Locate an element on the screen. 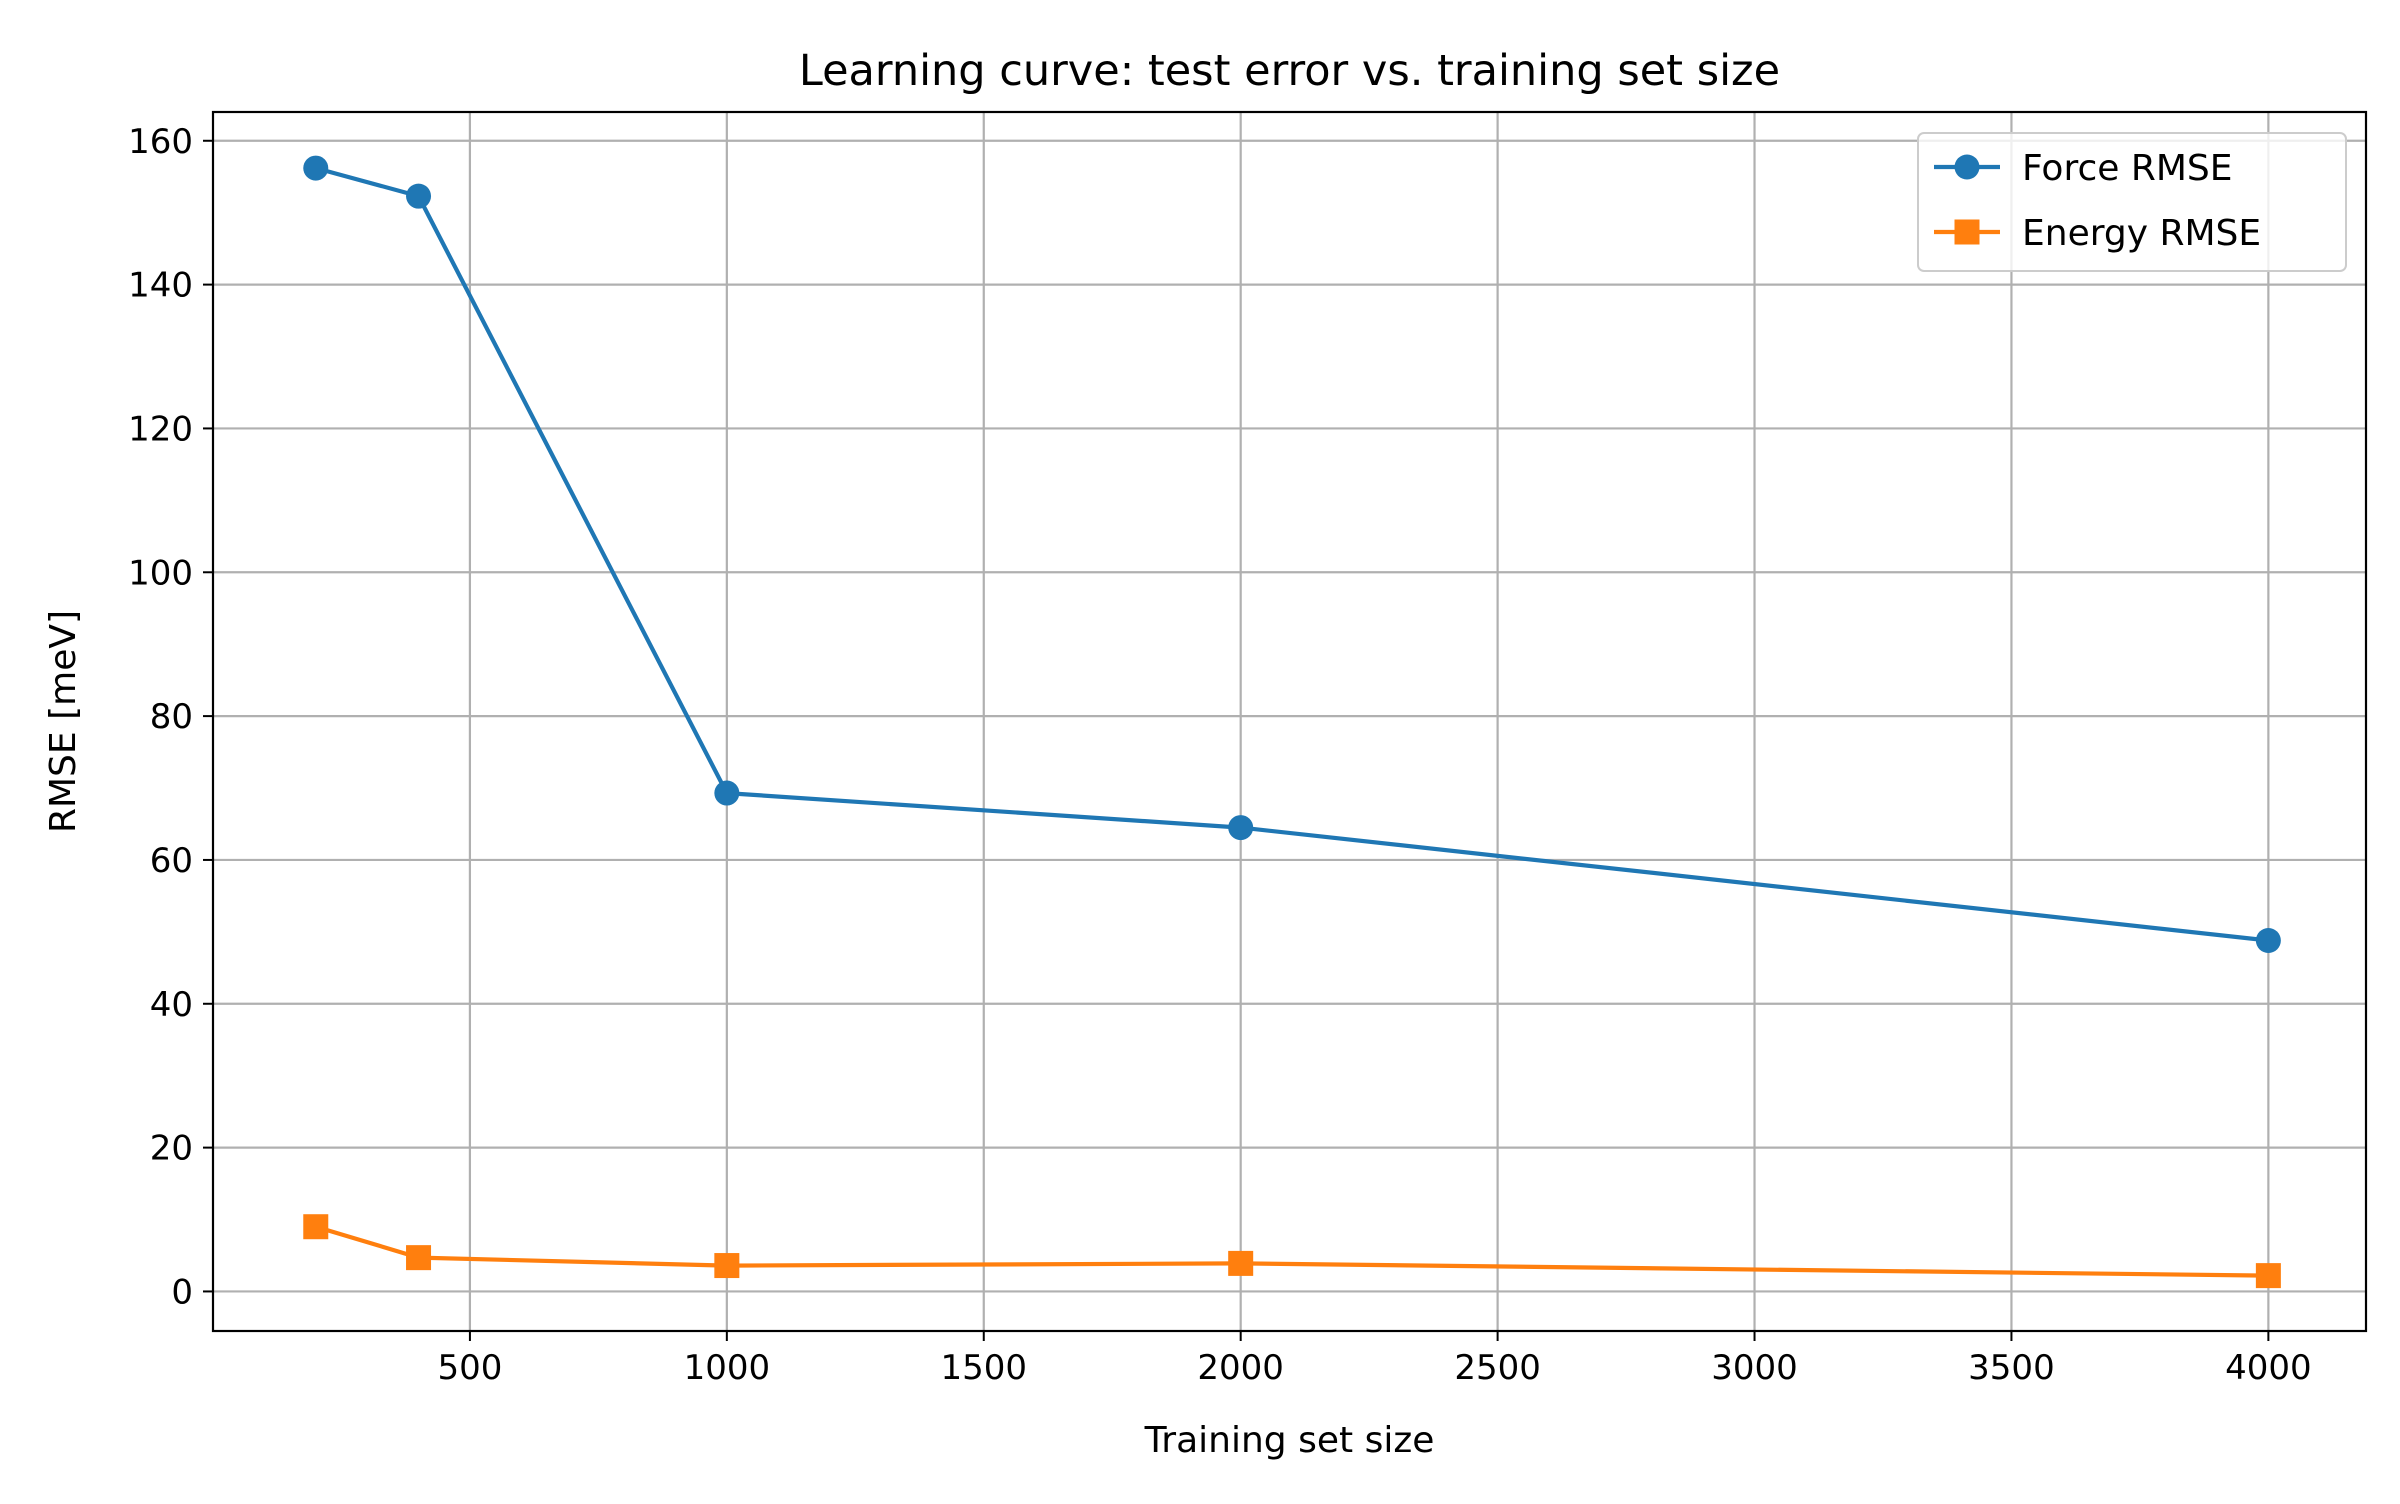 Image resolution: width=2400 pixels, height=1504 pixels. x-tick-label-3000: 3000 is located at coordinates (1754, 1368).